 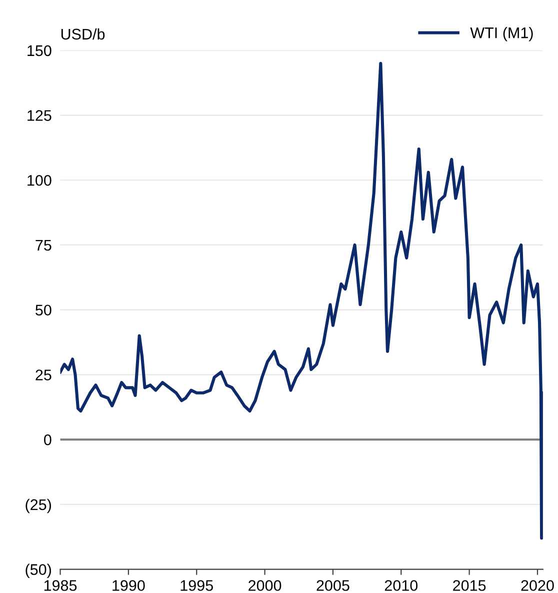 I want to click on y-tick-label: 125, so click(x=40, y=115).